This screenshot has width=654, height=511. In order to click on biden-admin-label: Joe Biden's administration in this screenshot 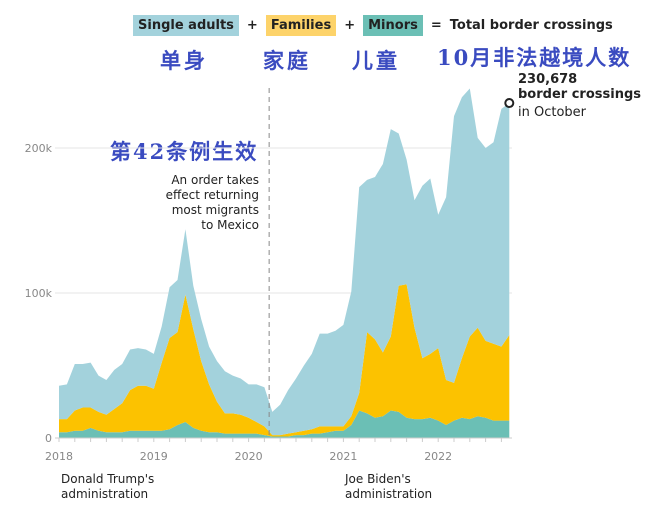, I will do `click(388, 487)`.